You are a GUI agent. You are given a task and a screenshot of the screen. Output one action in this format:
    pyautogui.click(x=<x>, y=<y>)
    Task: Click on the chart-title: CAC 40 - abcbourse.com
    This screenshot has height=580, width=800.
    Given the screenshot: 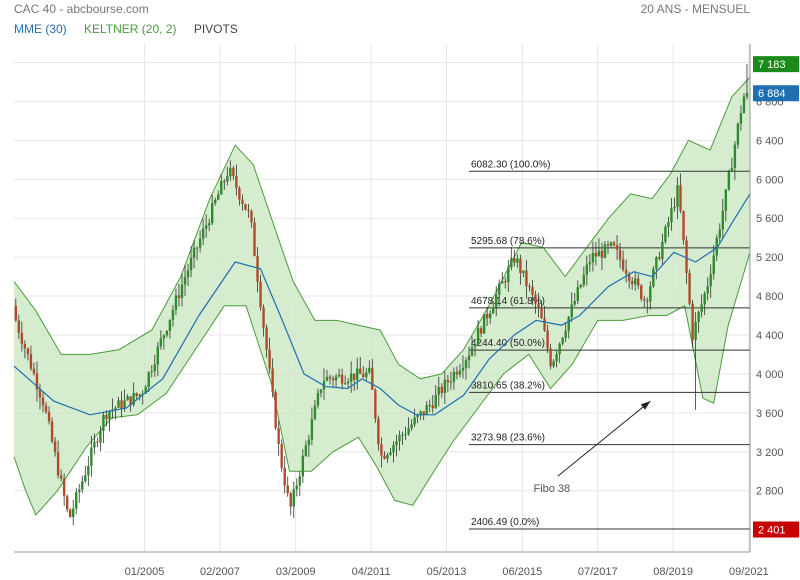 What is the action you would take?
    pyautogui.click(x=81, y=9)
    